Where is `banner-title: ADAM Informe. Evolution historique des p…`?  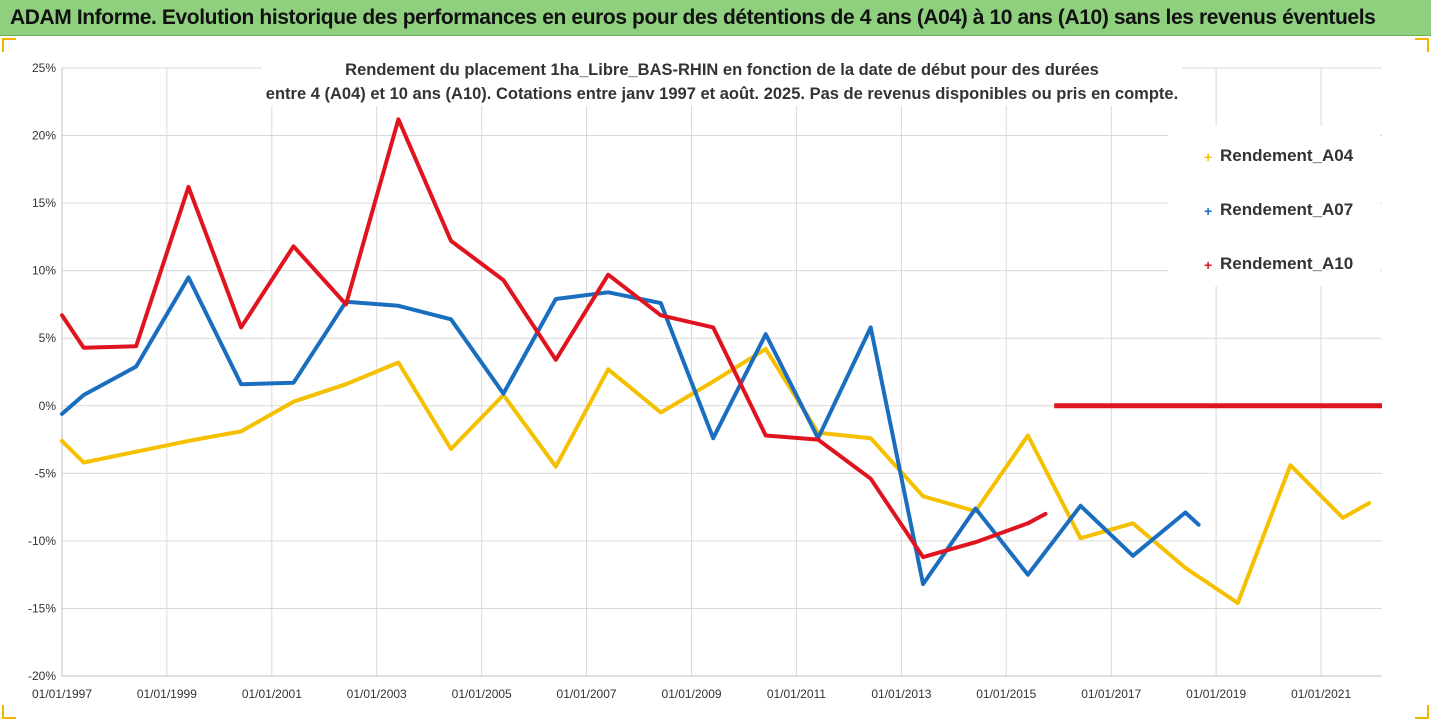 banner-title: ADAM Informe. Evolution historique des p… is located at coordinates (693, 17).